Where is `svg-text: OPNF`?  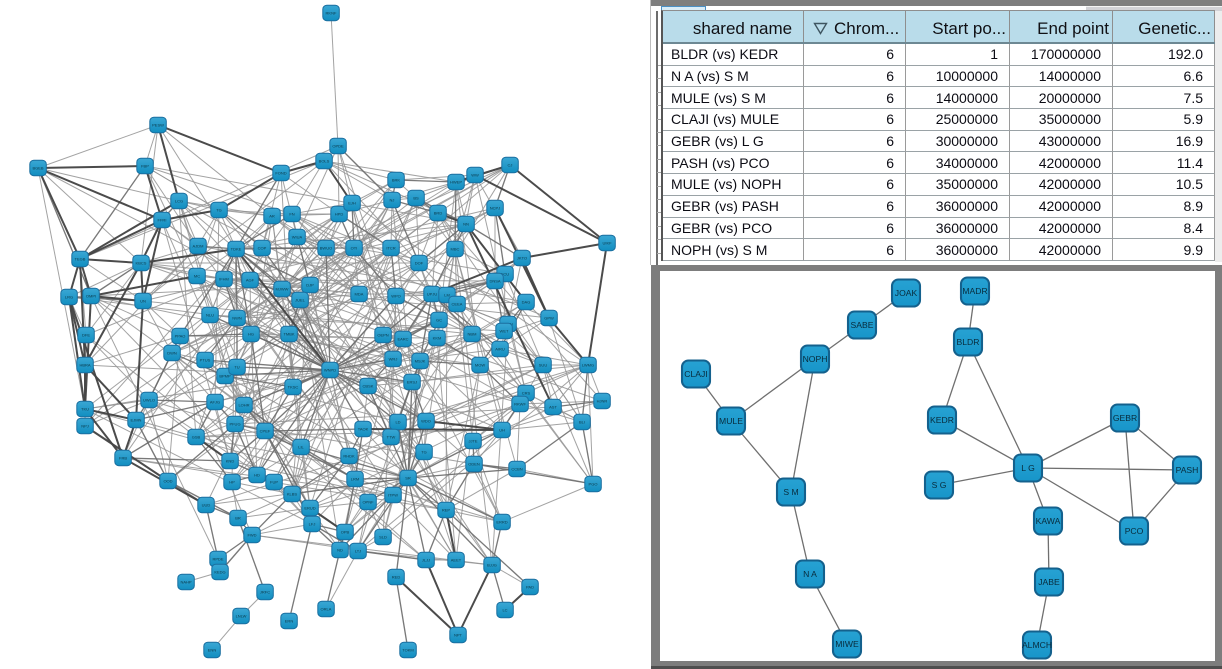
svg-text: OPNF is located at coordinates (368, 502).